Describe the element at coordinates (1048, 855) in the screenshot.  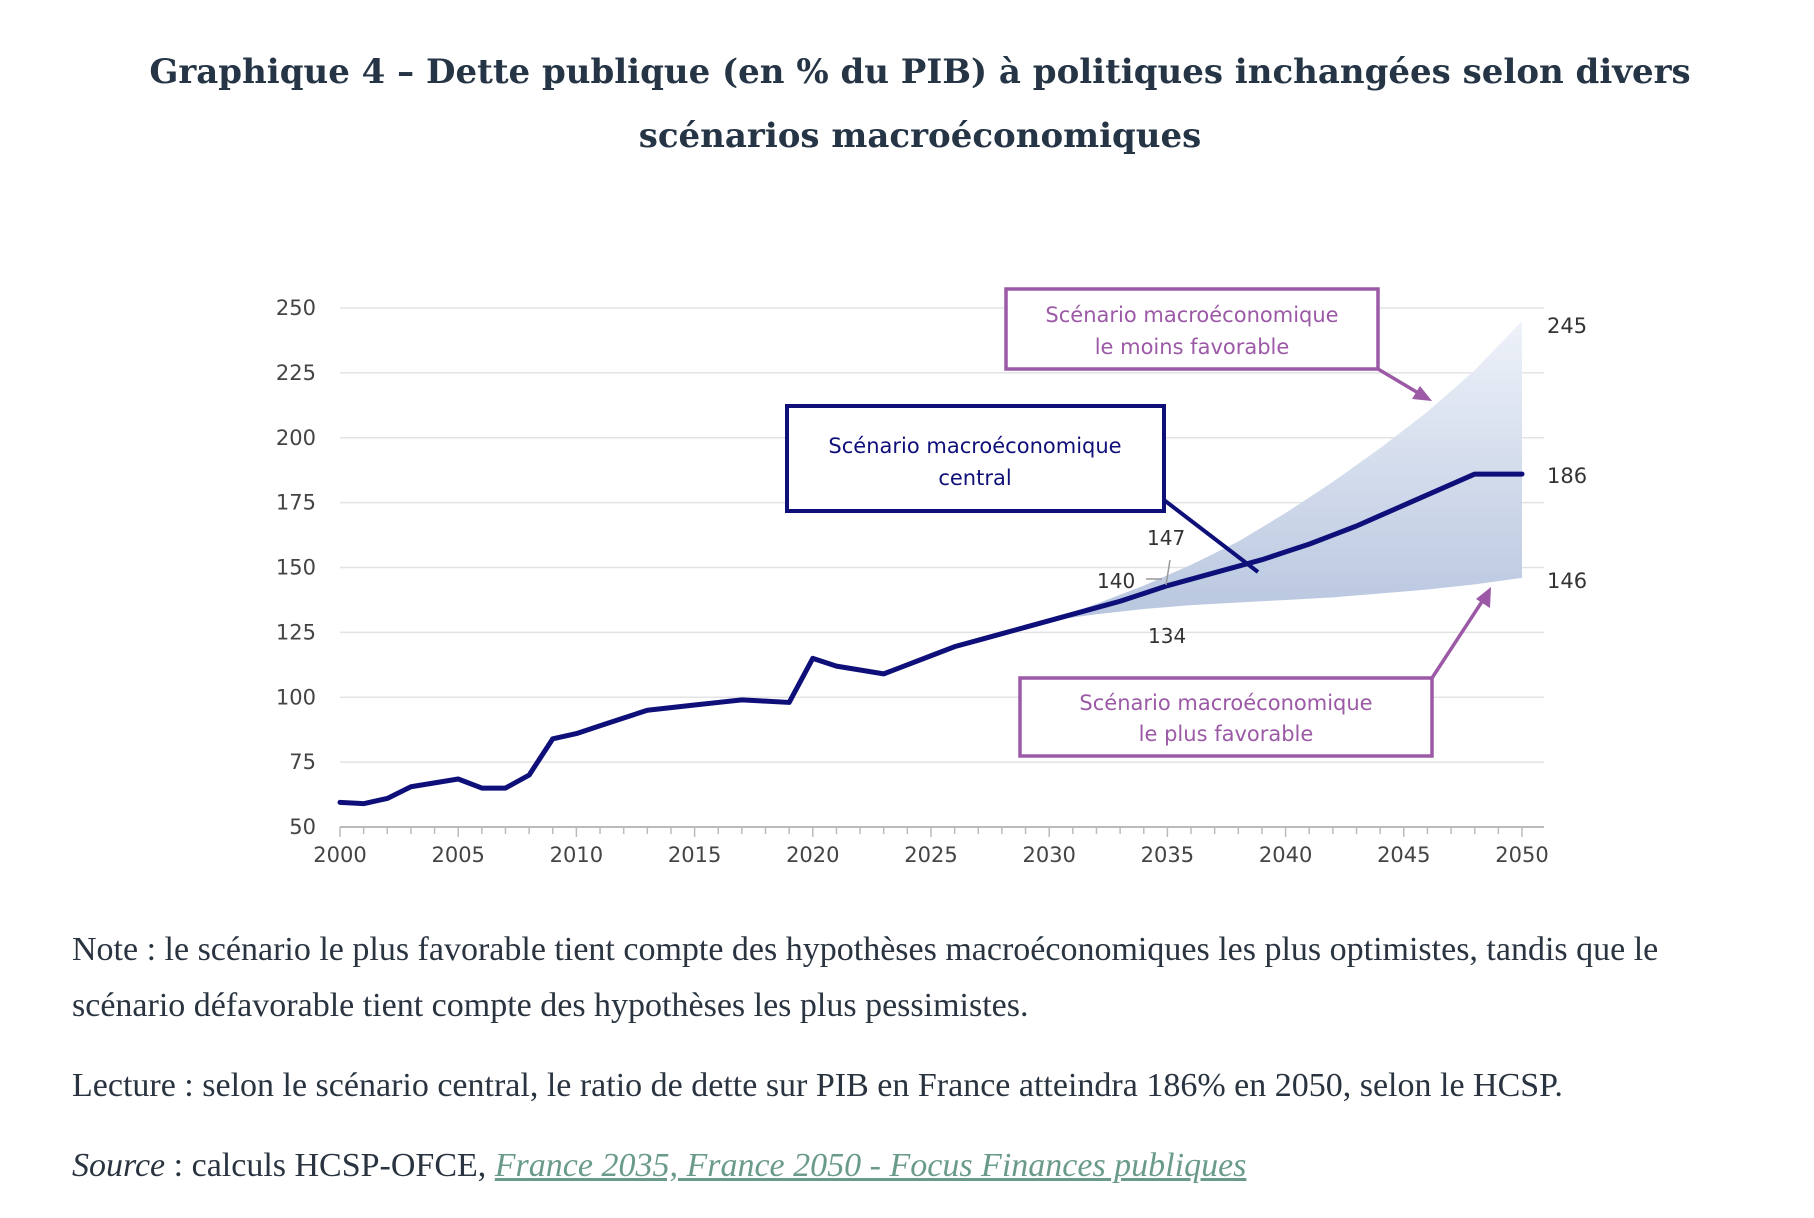
I see `x-tick-label: 2030` at that location.